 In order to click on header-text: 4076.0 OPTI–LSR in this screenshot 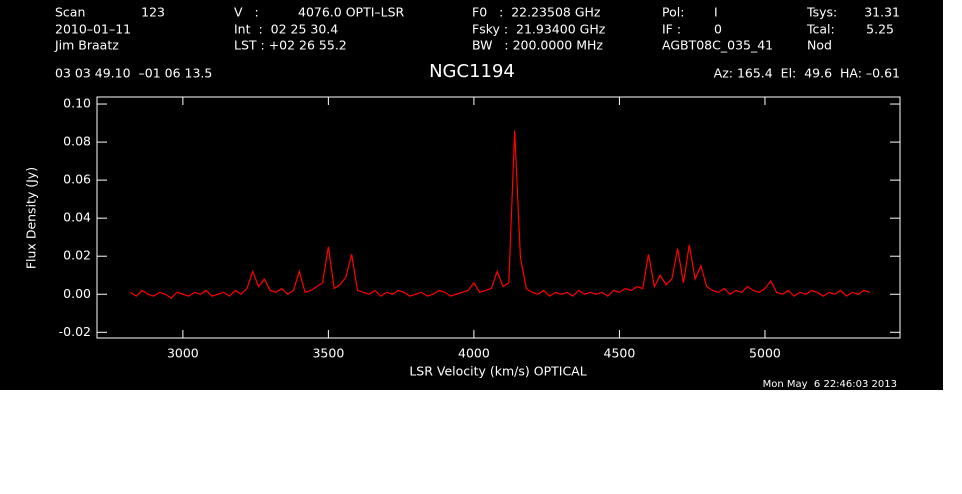, I will do `click(351, 12)`.